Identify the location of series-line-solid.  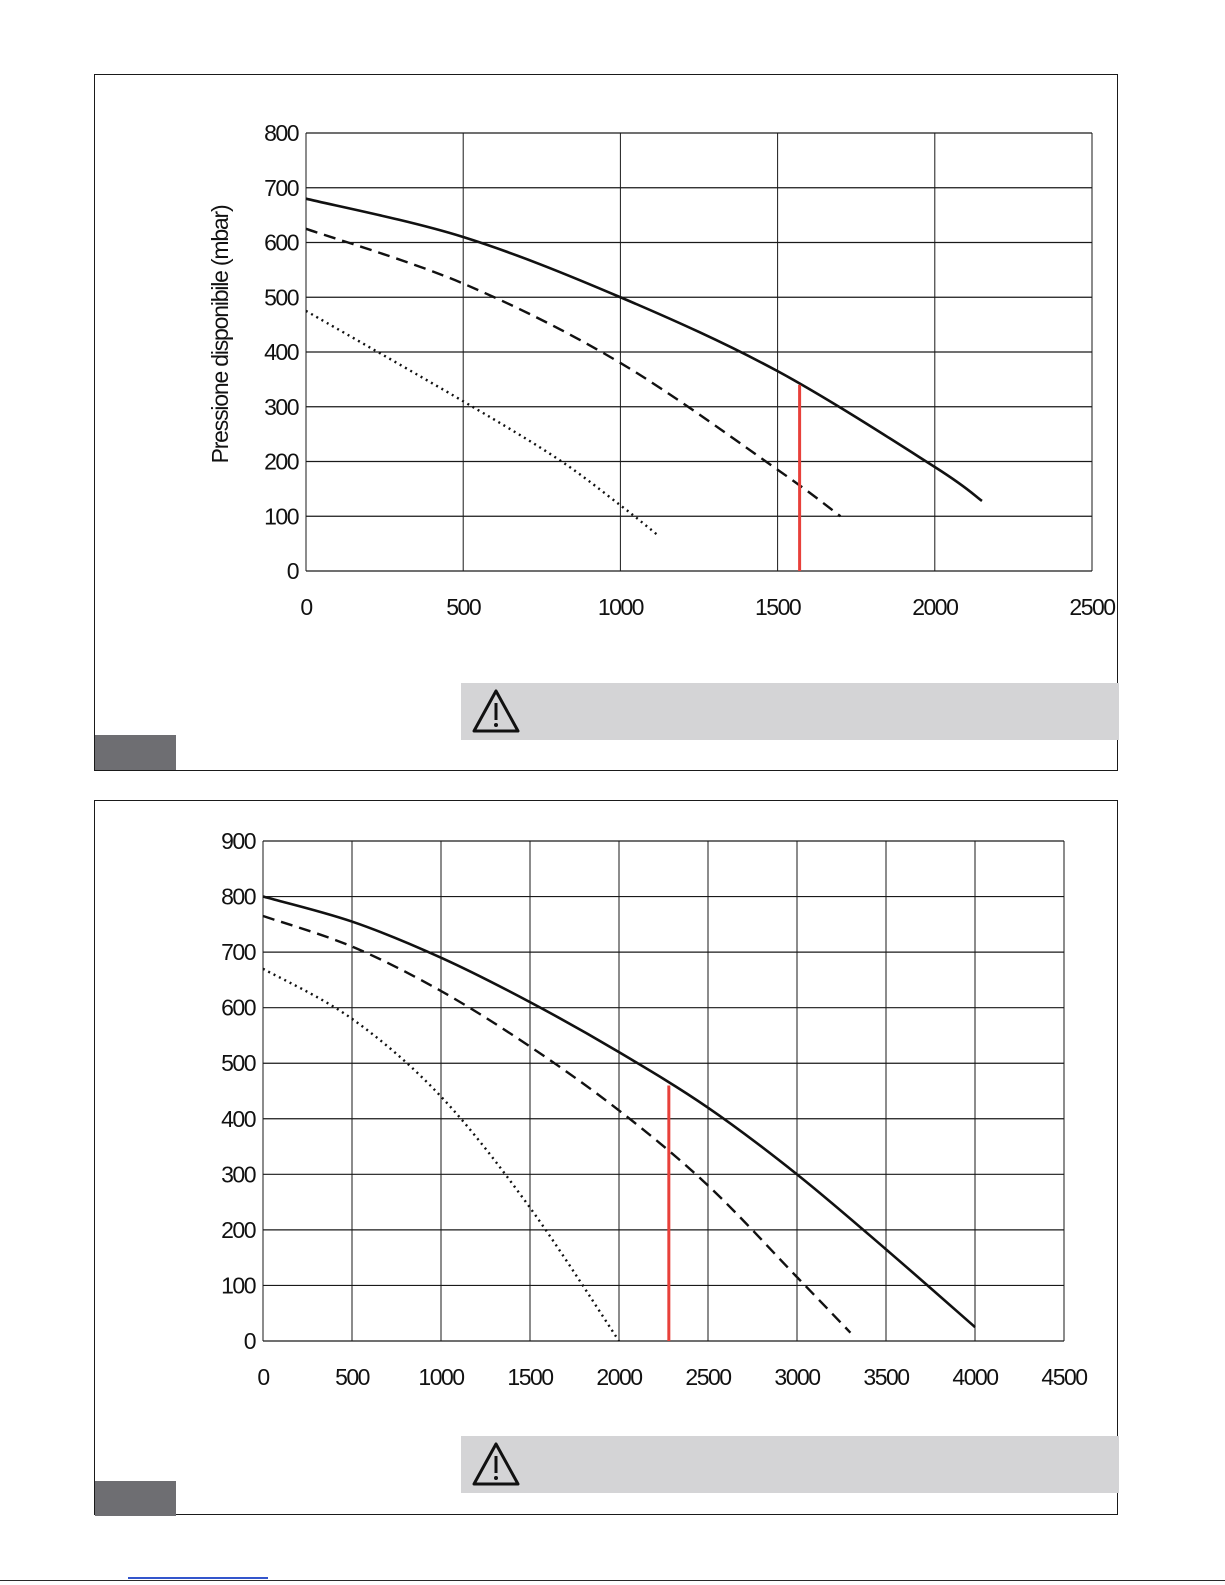
(644, 349).